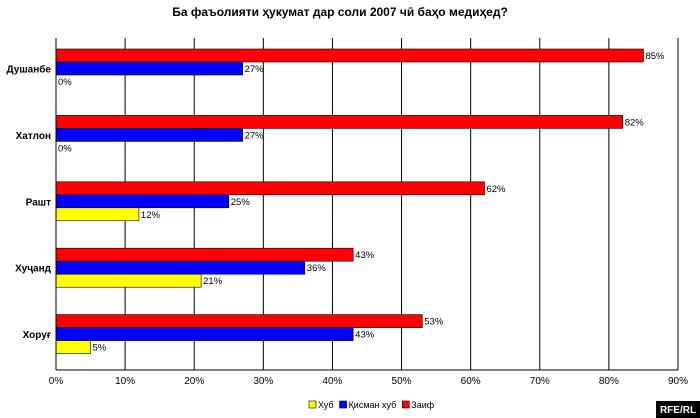 This screenshot has height=418, width=700. I want to click on data-label: 85%, so click(655, 56).